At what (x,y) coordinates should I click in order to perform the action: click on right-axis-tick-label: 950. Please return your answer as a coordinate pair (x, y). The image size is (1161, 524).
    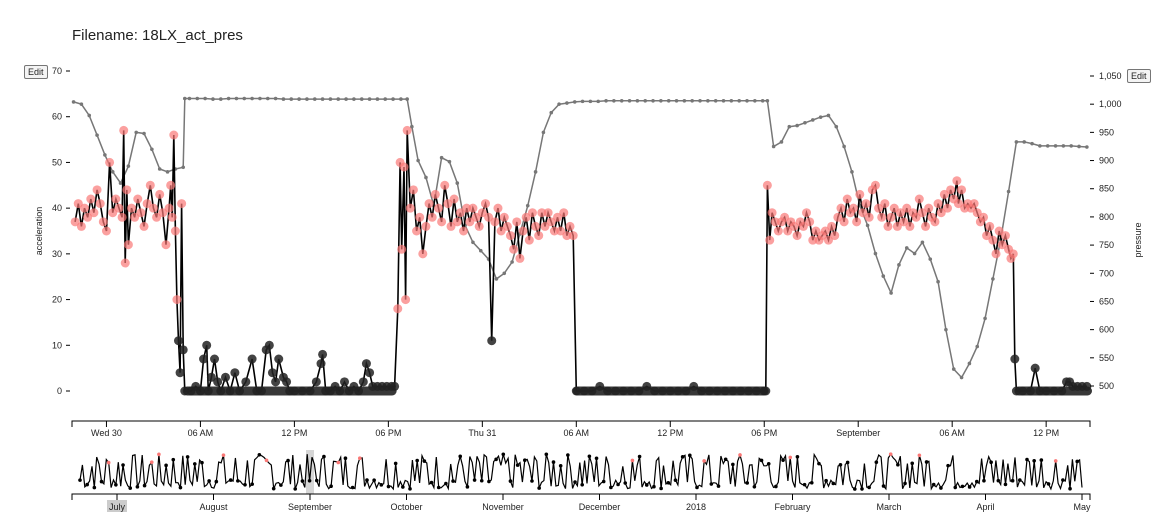
    Looking at the image, I should click on (1106, 132).